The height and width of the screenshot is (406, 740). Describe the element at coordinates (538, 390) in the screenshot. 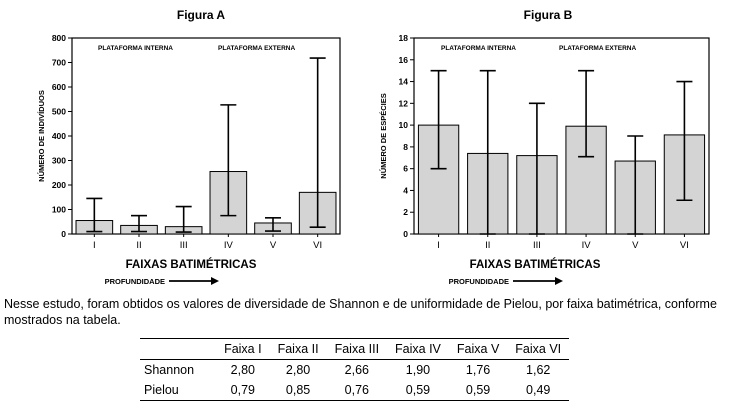

I see `table-cell: 0,49` at that location.